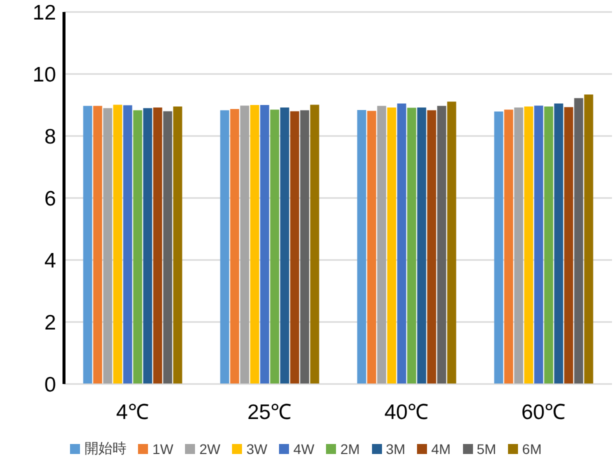  I want to click on y-tick-label: 2, so click(50, 322).